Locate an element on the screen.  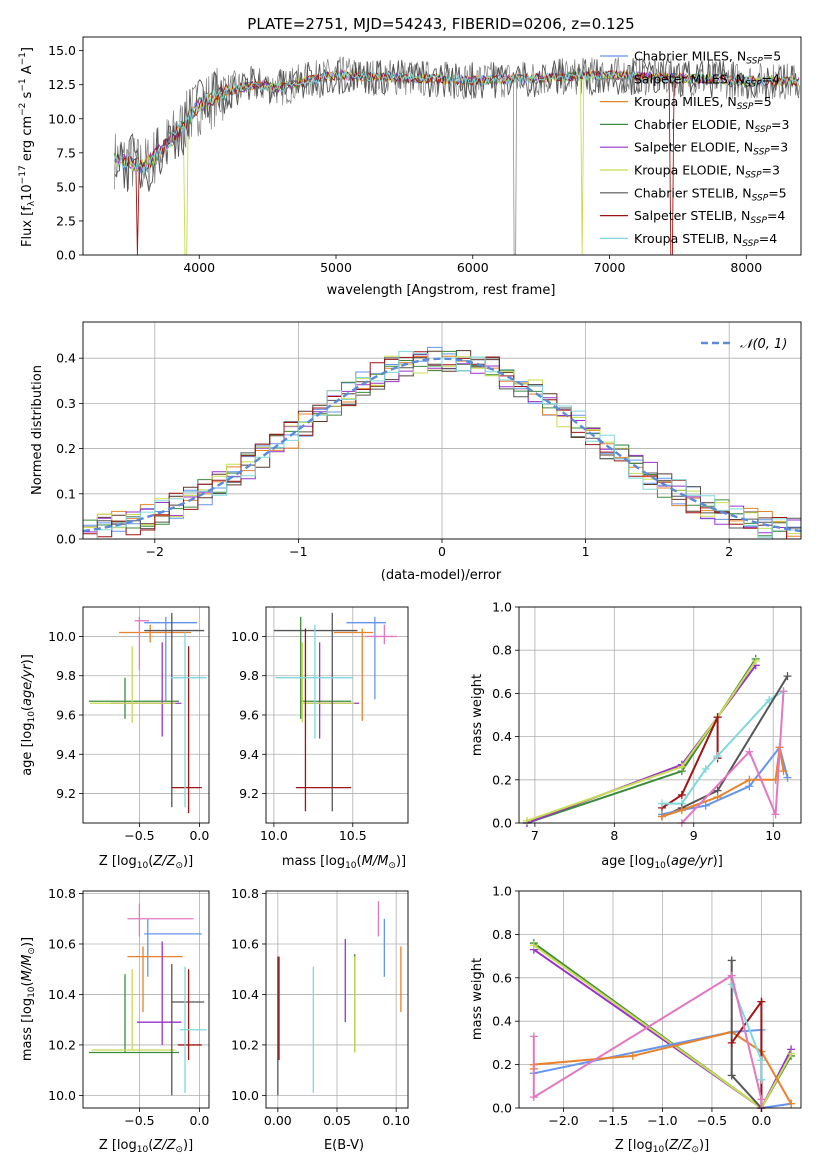
x-tick-label: 0 is located at coordinates (442, 551).